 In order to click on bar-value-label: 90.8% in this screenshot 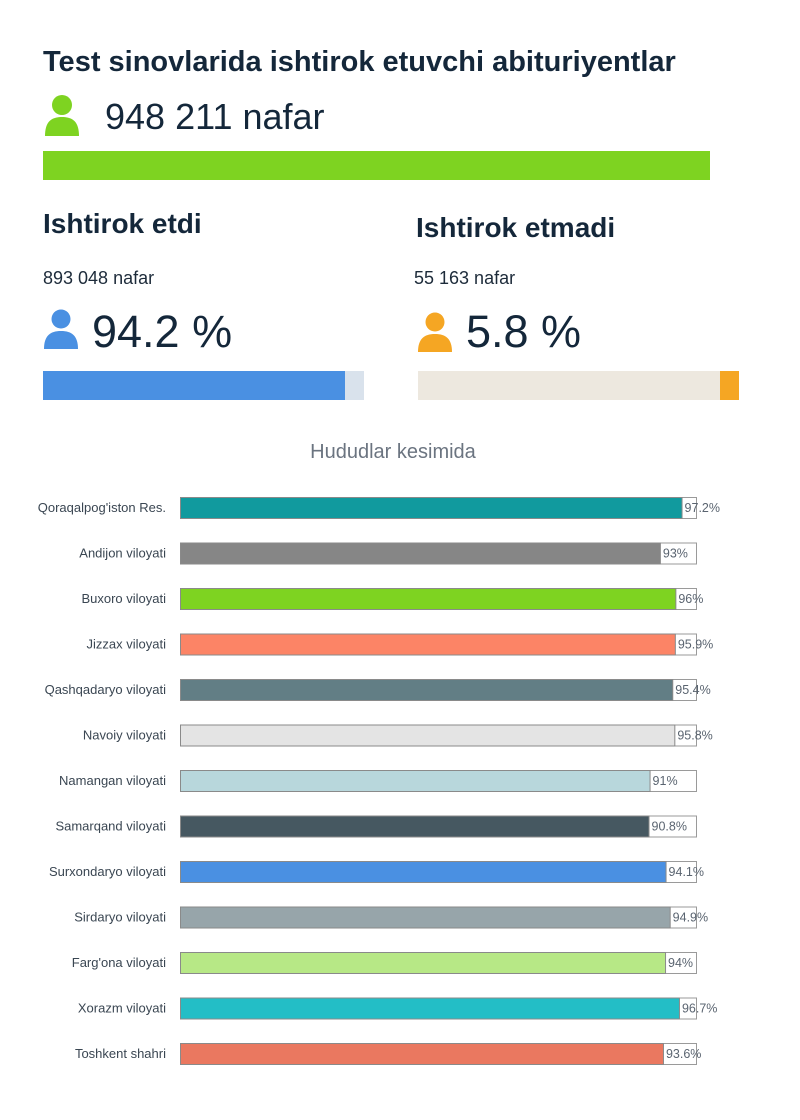, I will do `click(669, 827)`.